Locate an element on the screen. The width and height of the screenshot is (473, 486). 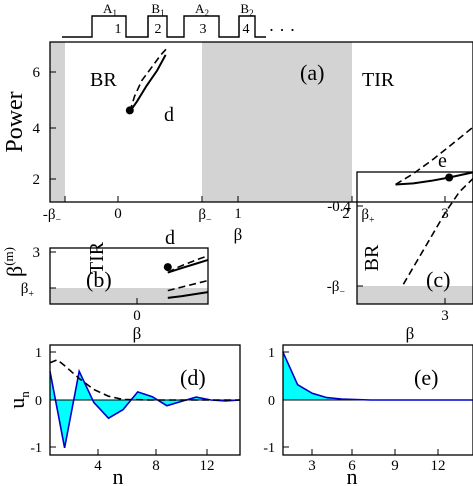
panel-a-xtick-0: 0 is located at coordinates (118, 214).